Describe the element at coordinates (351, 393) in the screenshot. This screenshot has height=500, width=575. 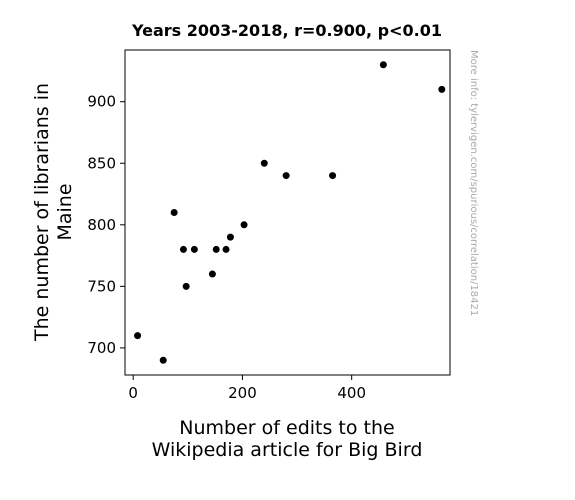
I see `x-tick-label: 400` at that location.